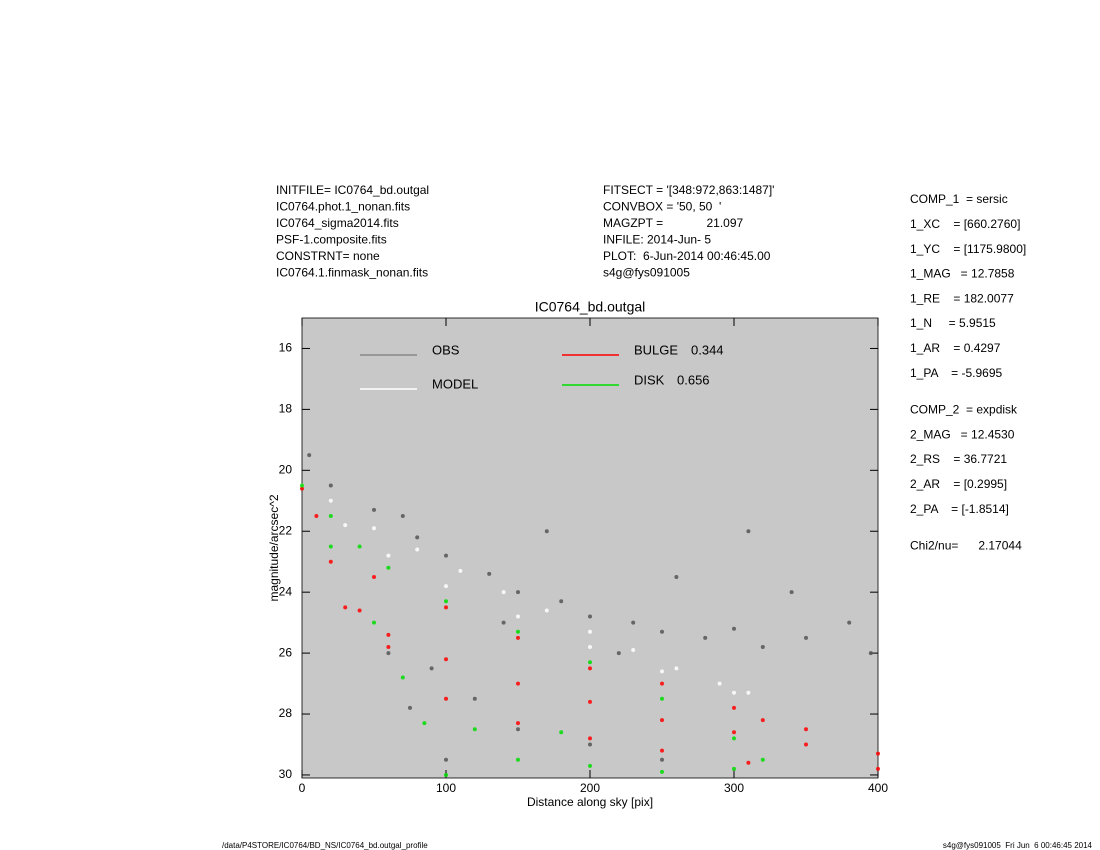 The image size is (1100, 850). Describe the element at coordinates (331, 240) in the screenshot. I see `header-left-line: PSF-1.composite.fits` at that location.